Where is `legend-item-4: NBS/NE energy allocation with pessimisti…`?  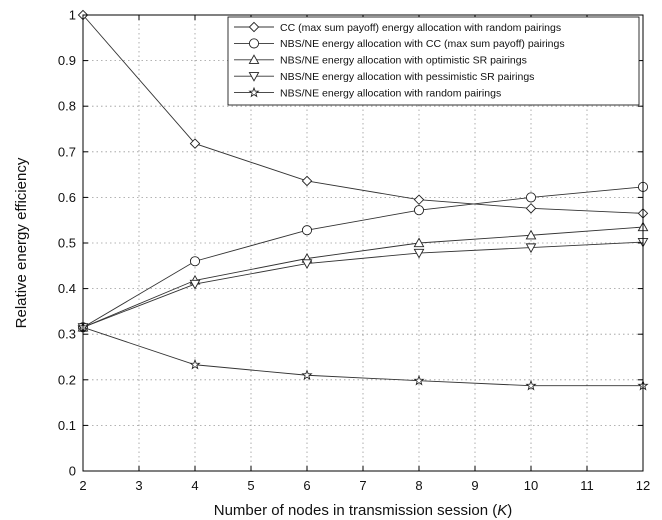 legend-item-4: NBS/NE energy allocation with pessimisti… is located at coordinates (384, 77).